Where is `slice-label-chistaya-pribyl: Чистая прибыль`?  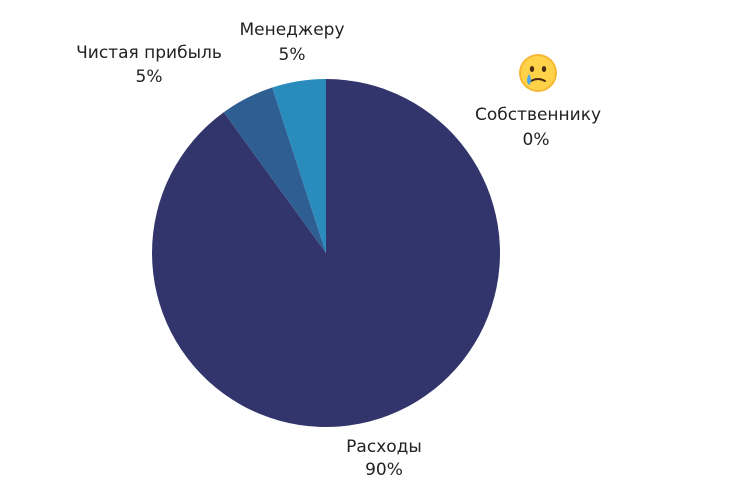
slice-label-chistaya-pribyl: Чистая прибыль is located at coordinates (149, 53).